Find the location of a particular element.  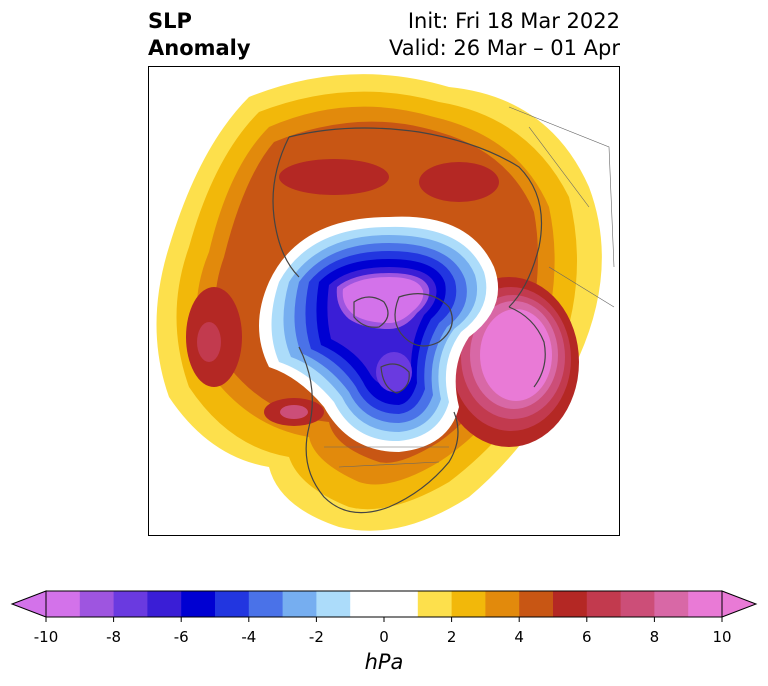

coast-europe is located at coordinates (527, 347).